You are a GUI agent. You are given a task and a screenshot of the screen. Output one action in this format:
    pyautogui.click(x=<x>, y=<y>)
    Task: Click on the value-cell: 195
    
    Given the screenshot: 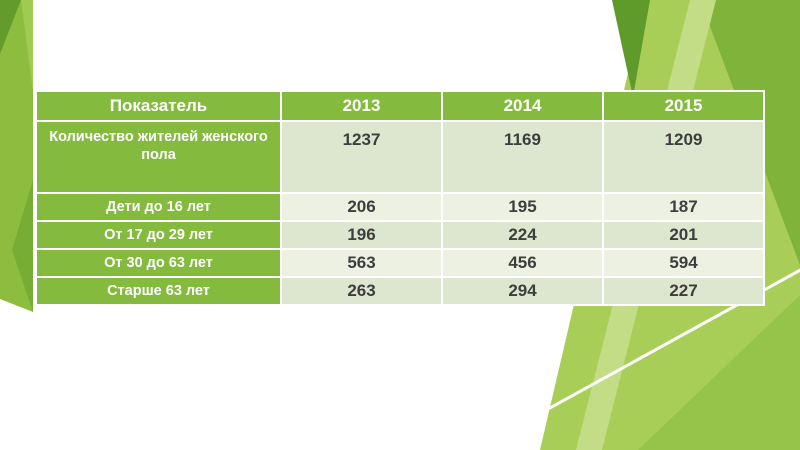 What is the action you would take?
    pyautogui.click(x=522, y=207)
    